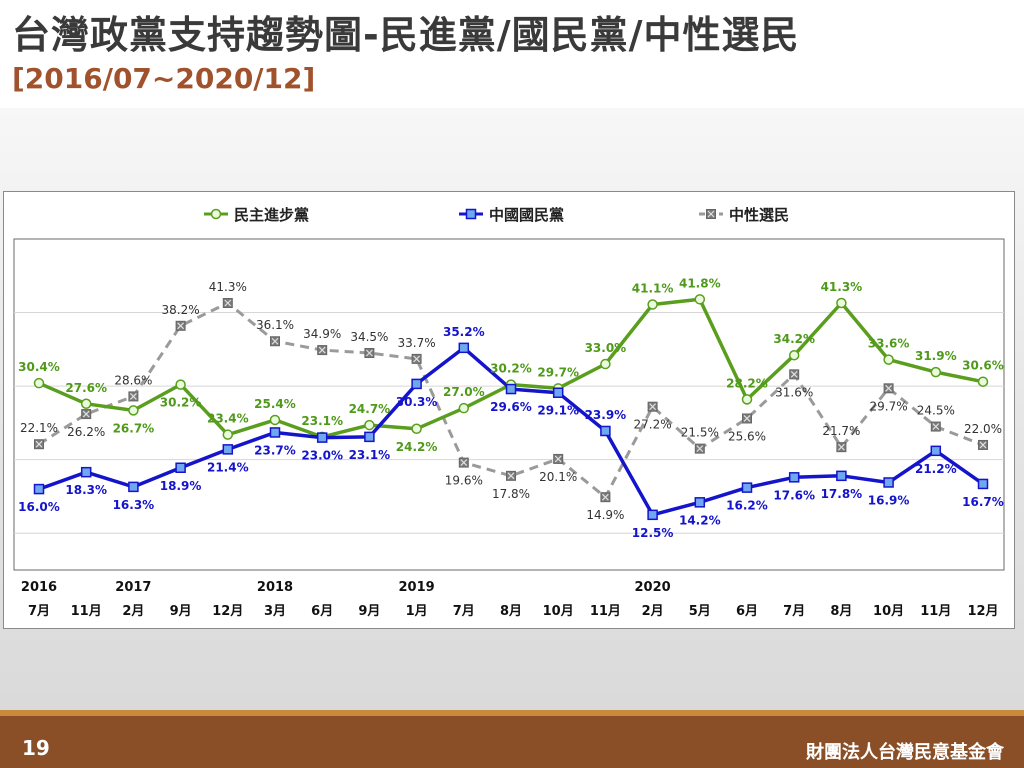 This screenshot has height=768, width=1024. What do you see at coordinates (653, 288) in the screenshot?
I see `data-label: 41.1%` at bounding box center [653, 288].